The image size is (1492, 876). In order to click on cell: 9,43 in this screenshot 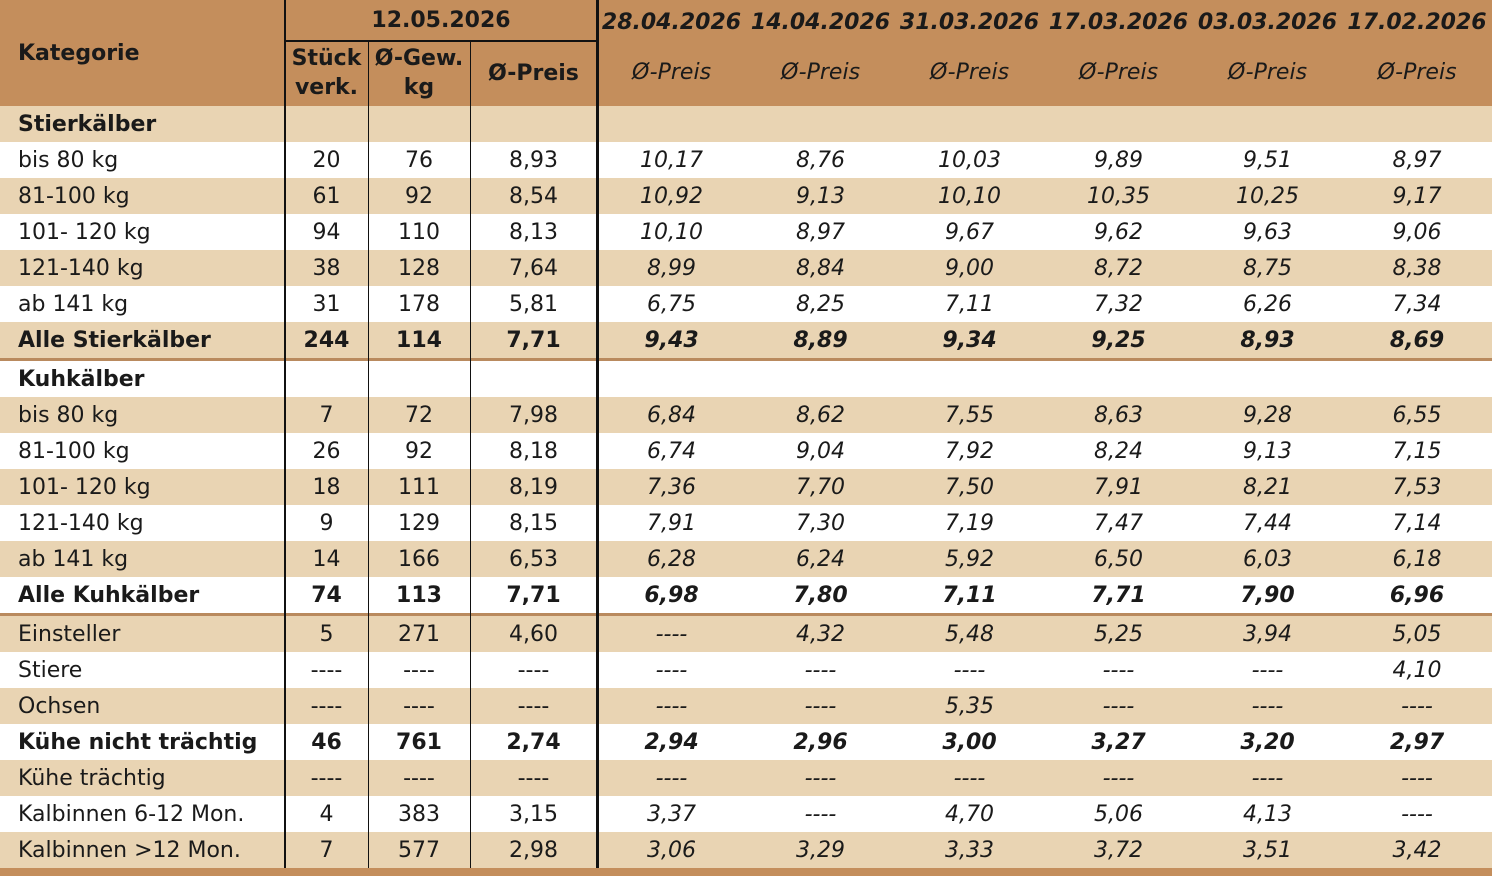, I will do `click(671, 340)`.